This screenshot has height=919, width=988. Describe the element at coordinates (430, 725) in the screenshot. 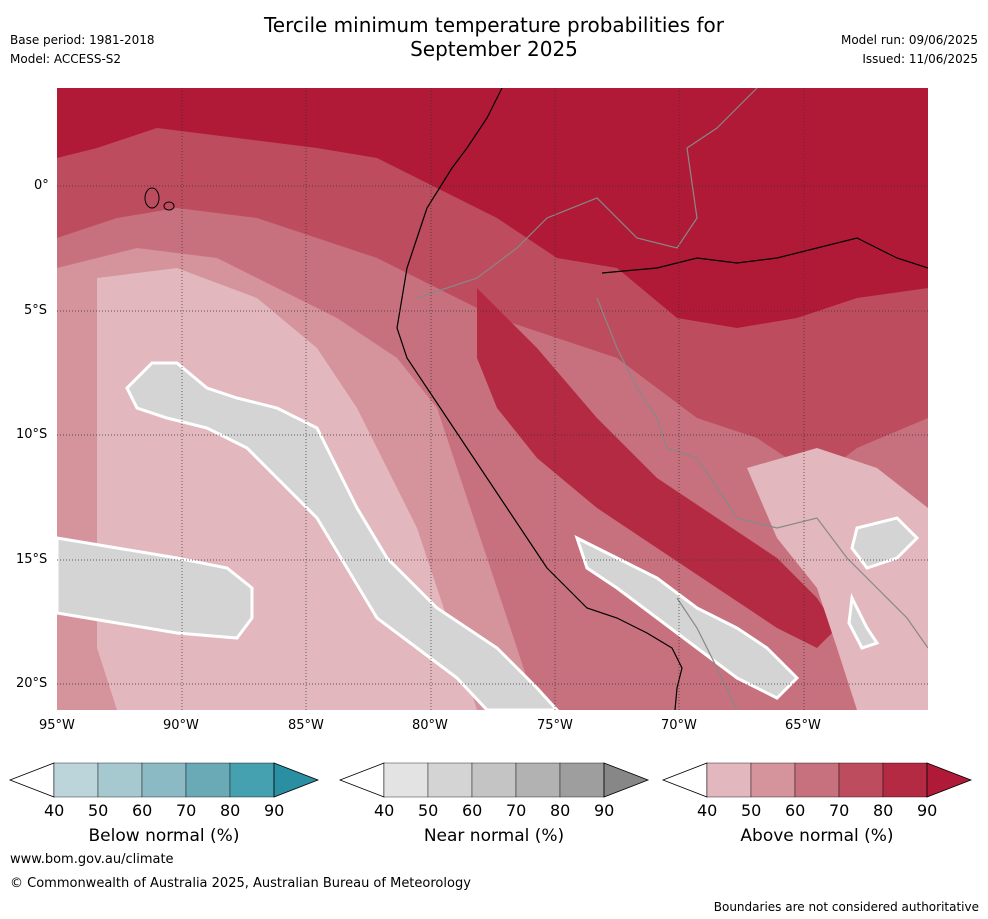

I see `lon-label: 80°W` at that location.